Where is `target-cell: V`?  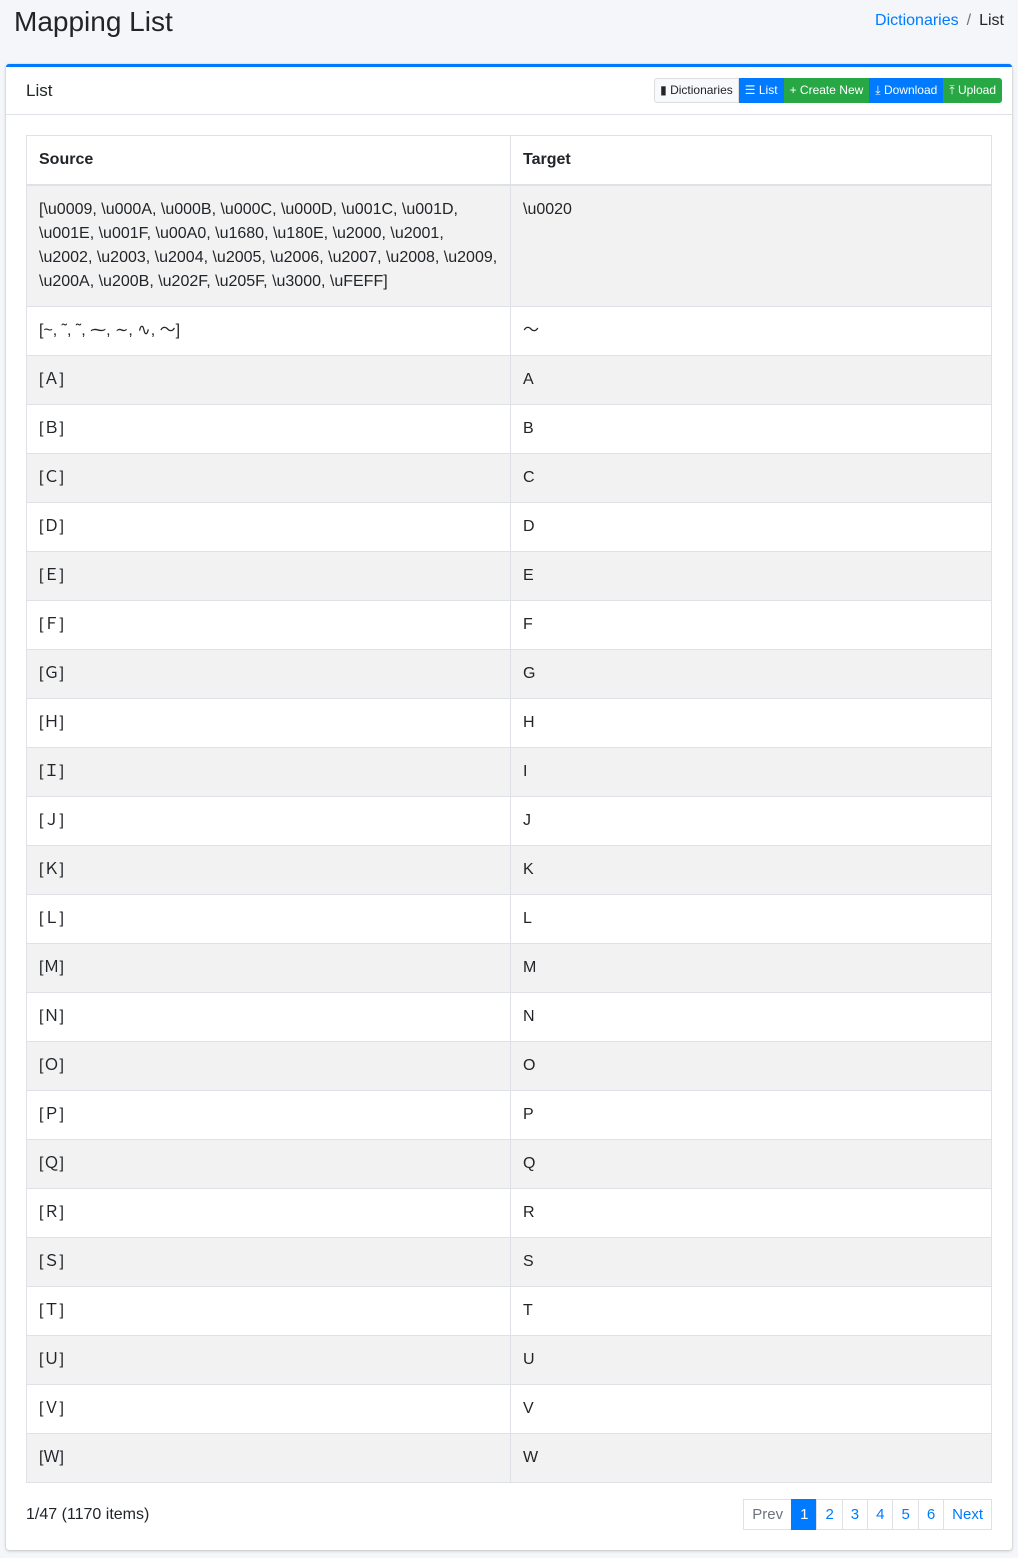
target-cell: V is located at coordinates (751, 1409).